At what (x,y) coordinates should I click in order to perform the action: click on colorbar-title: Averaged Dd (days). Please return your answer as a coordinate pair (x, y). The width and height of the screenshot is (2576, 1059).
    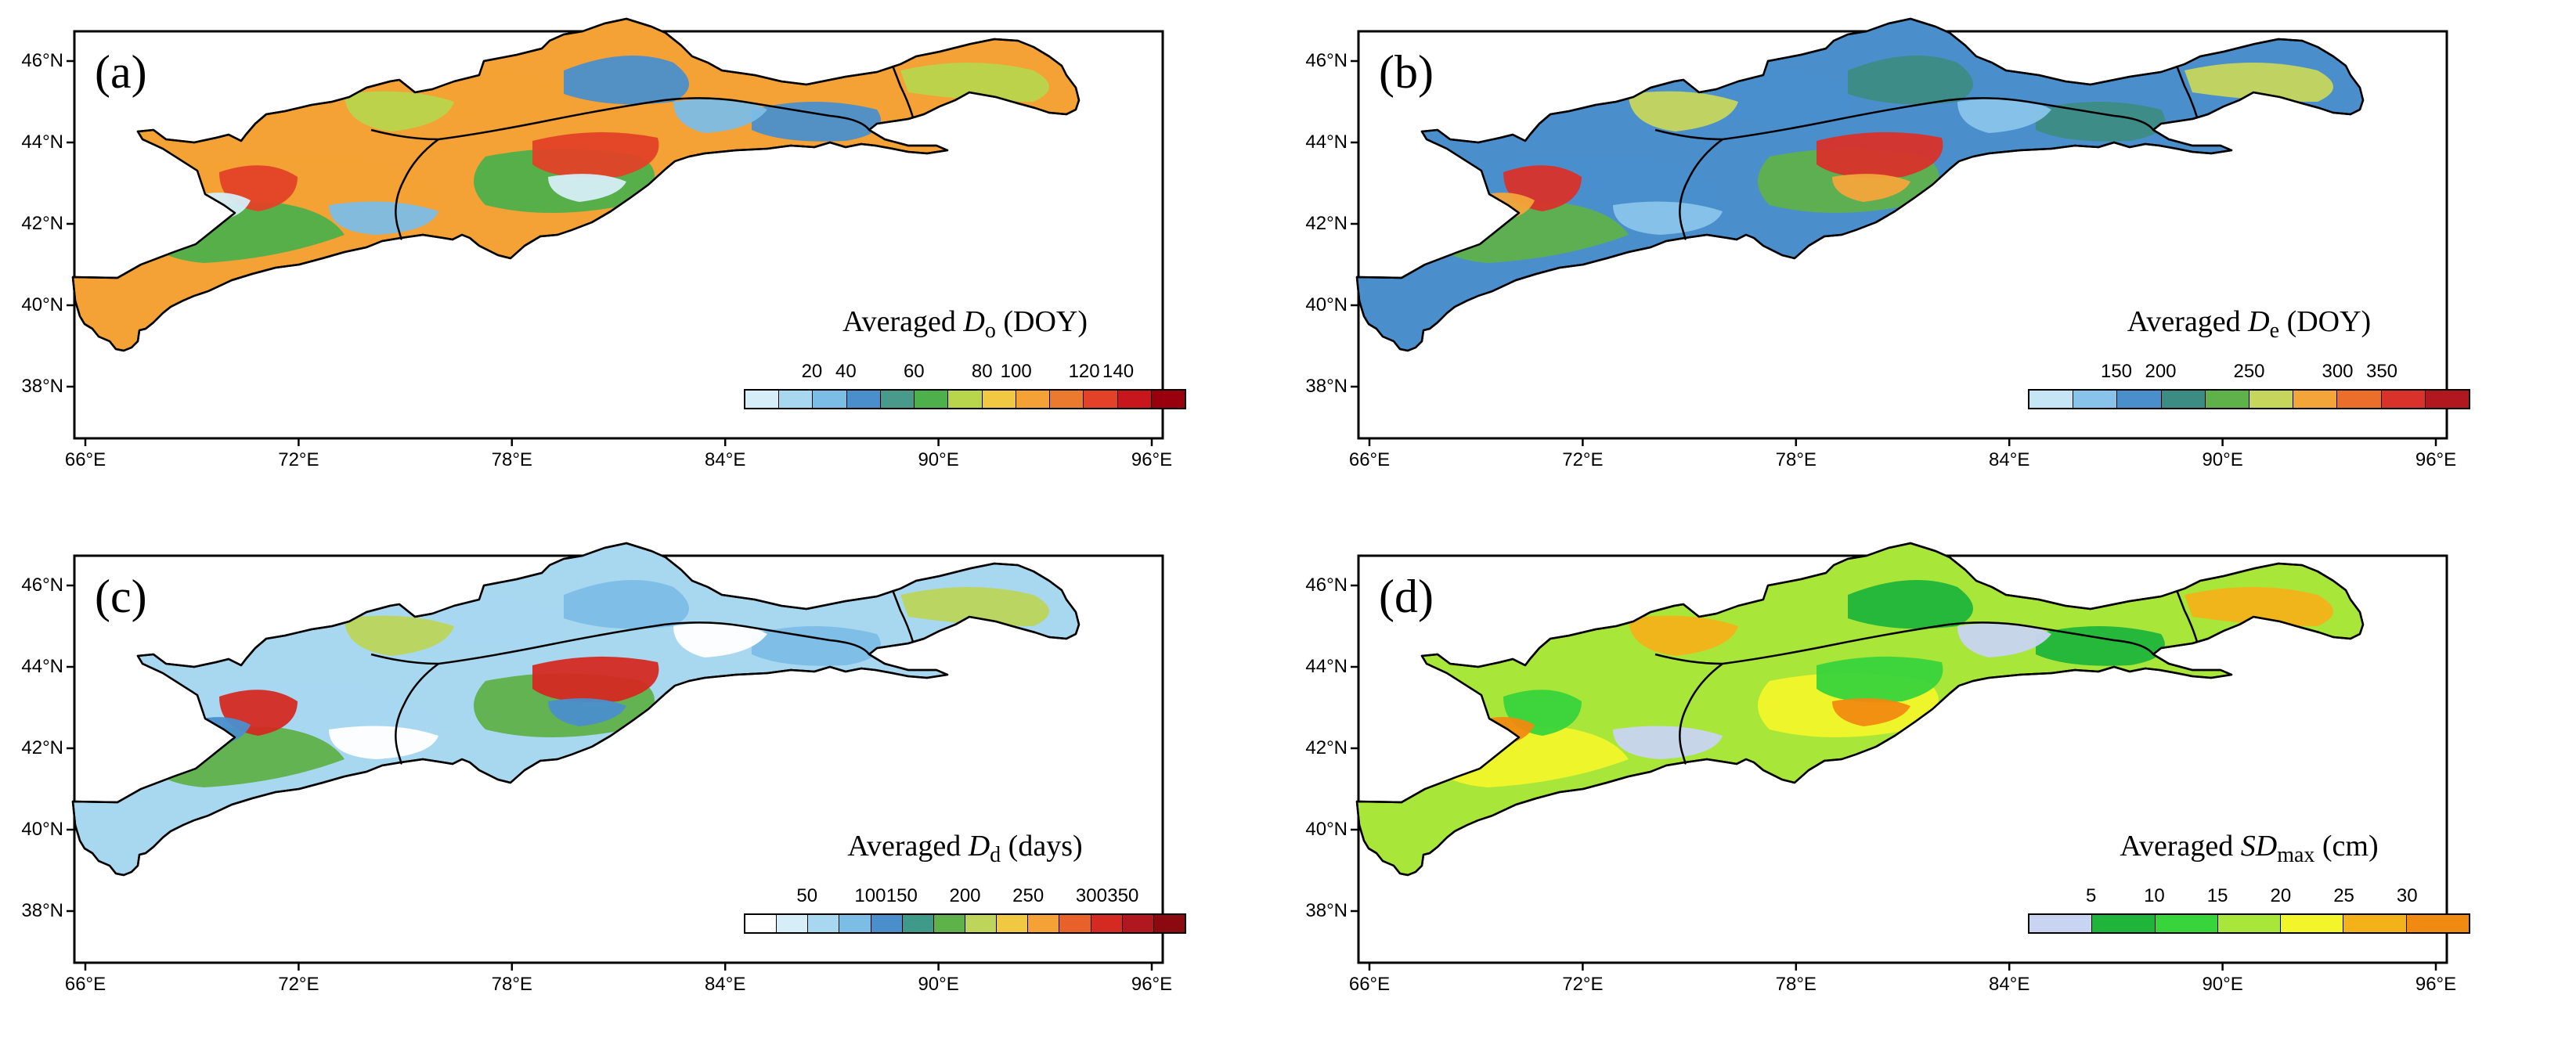
    Looking at the image, I should click on (964, 848).